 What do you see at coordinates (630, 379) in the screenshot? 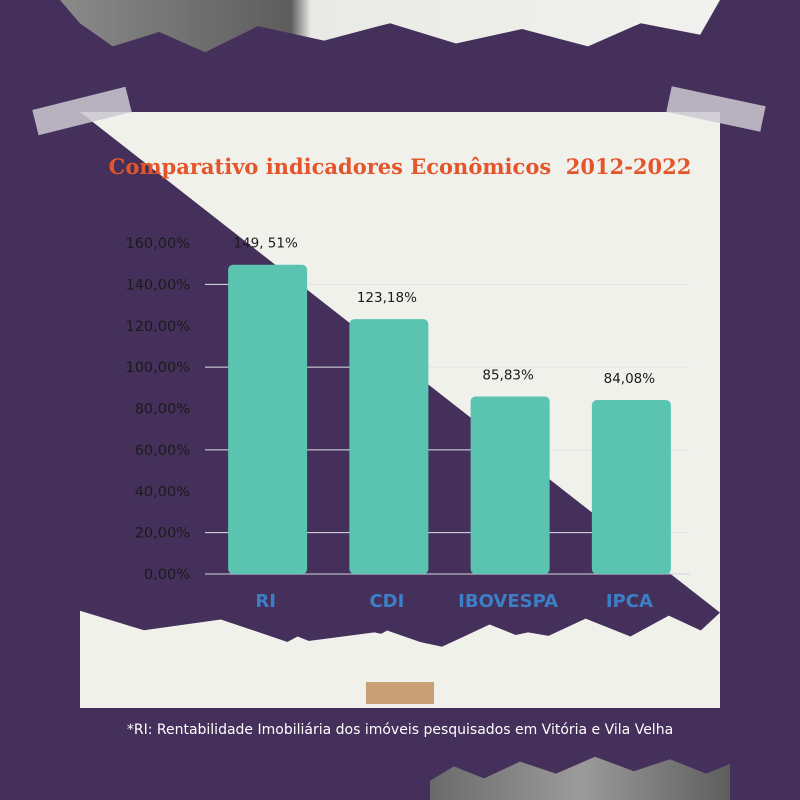
I see `data-label: 84,08%` at bounding box center [630, 379].